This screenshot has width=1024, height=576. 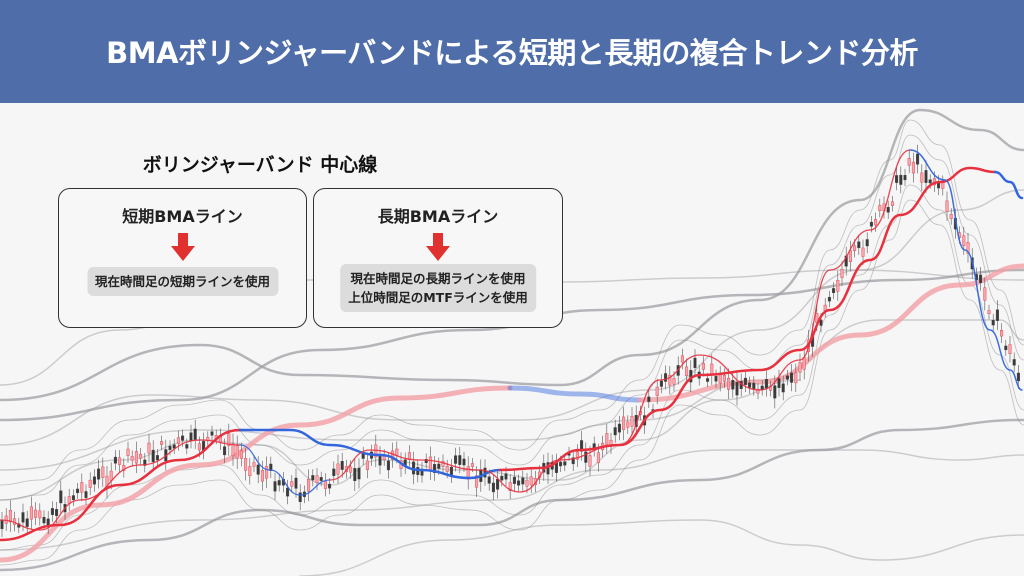 What do you see at coordinates (182, 216) in the screenshot?
I see `short-bma-title: 短期BMAライン` at bounding box center [182, 216].